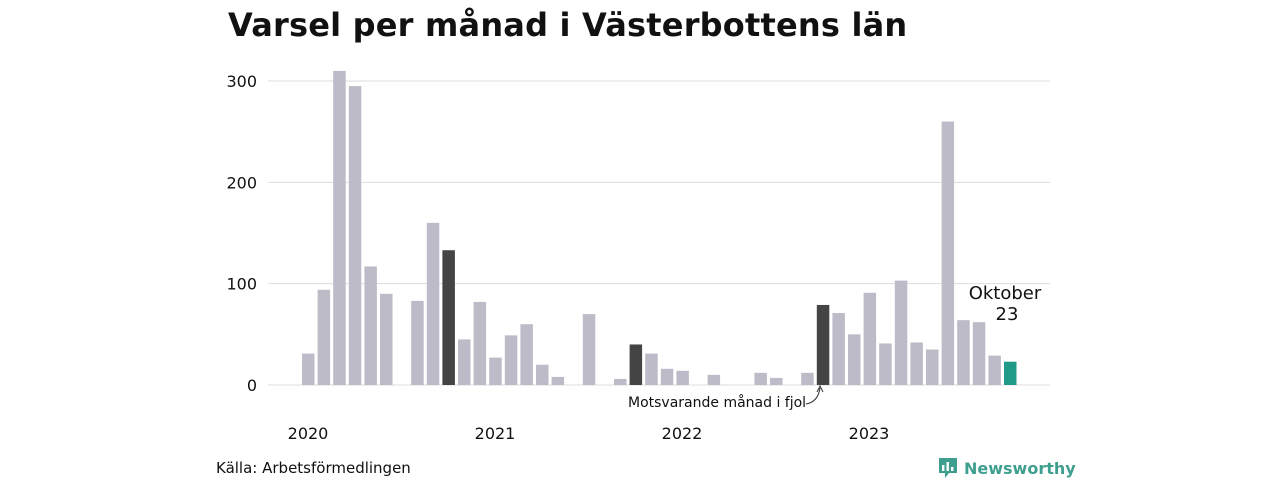  Describe the element at coordinates (869, 433) in the screenshot. I see `x-tick-label: 2023` at that location.